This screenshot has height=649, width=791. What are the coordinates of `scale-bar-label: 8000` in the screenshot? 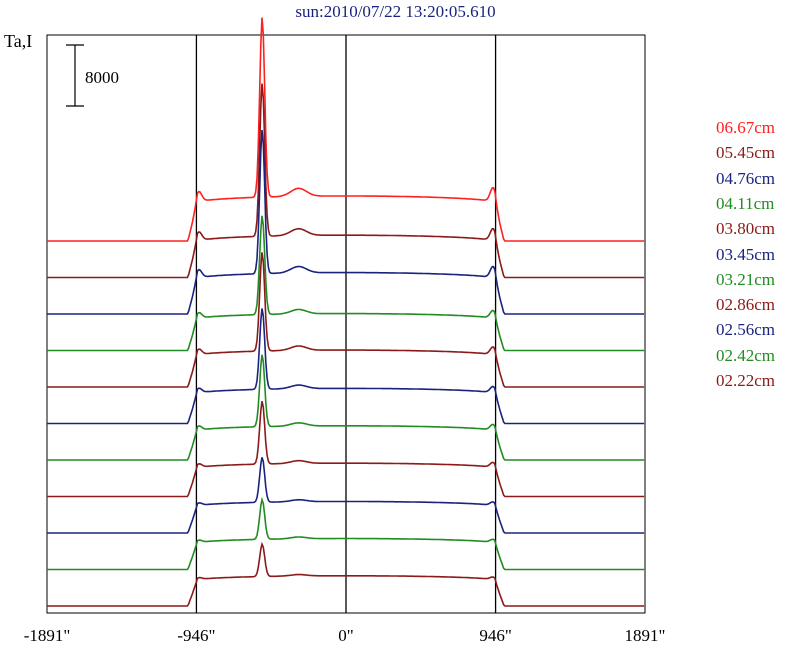 It's located at (102, 77).